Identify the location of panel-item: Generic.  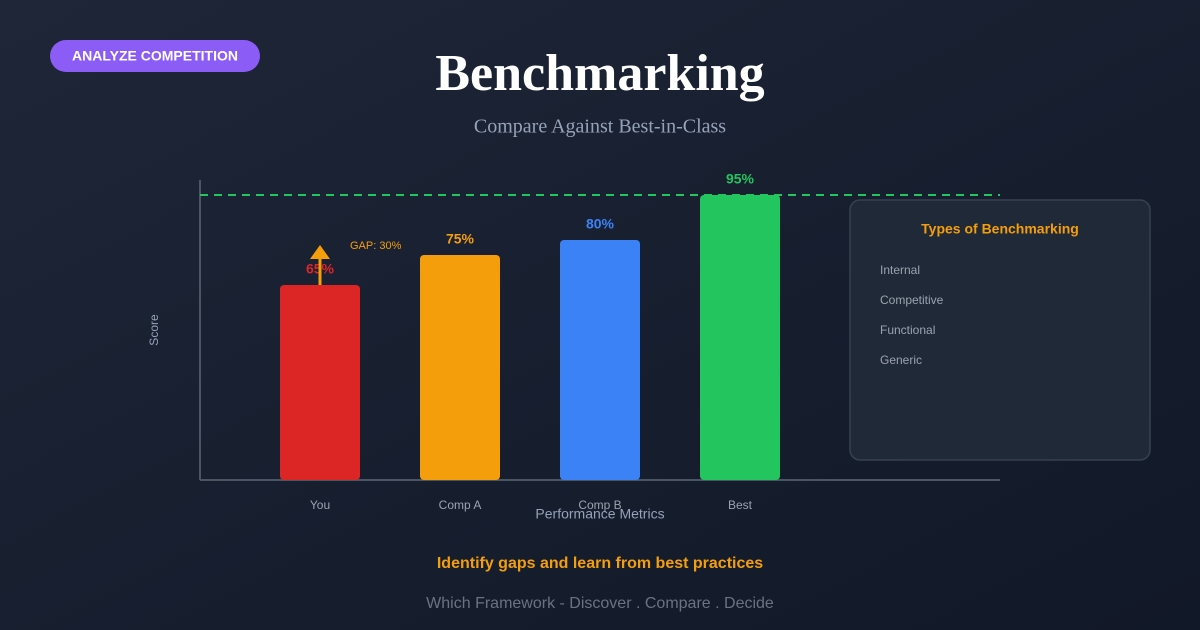
(901, 360).